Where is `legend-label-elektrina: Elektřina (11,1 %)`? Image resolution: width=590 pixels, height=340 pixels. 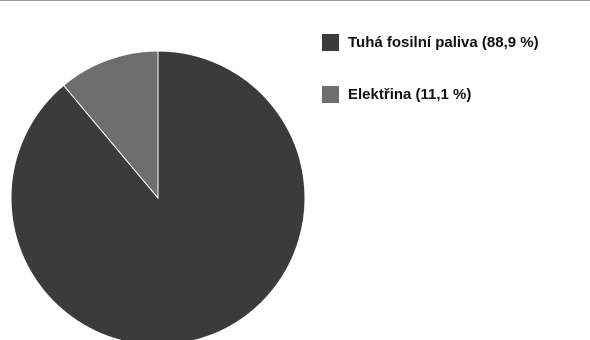
legend-label-elektrina: Elektřina (11,1 %) is located at coordinates (410, 94).